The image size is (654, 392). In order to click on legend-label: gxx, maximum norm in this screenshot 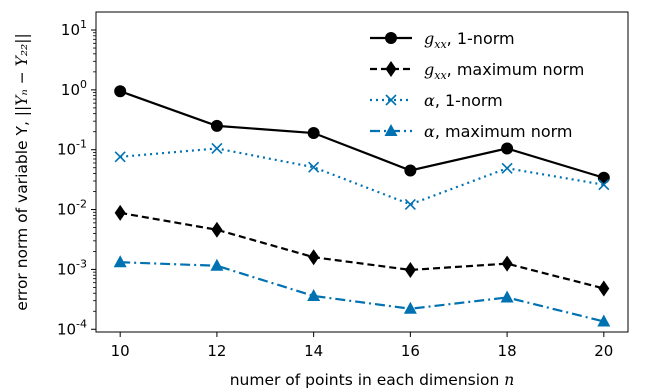, I will do `click(504, 71)`.